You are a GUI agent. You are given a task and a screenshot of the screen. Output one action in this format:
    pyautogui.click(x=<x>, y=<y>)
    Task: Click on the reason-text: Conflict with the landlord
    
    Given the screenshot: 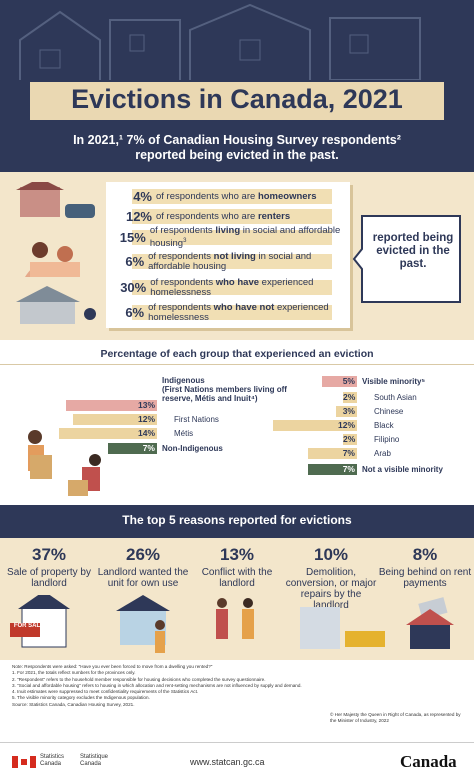 What is the action you would take?
    pyautogui.click(x=237, y=578)
    